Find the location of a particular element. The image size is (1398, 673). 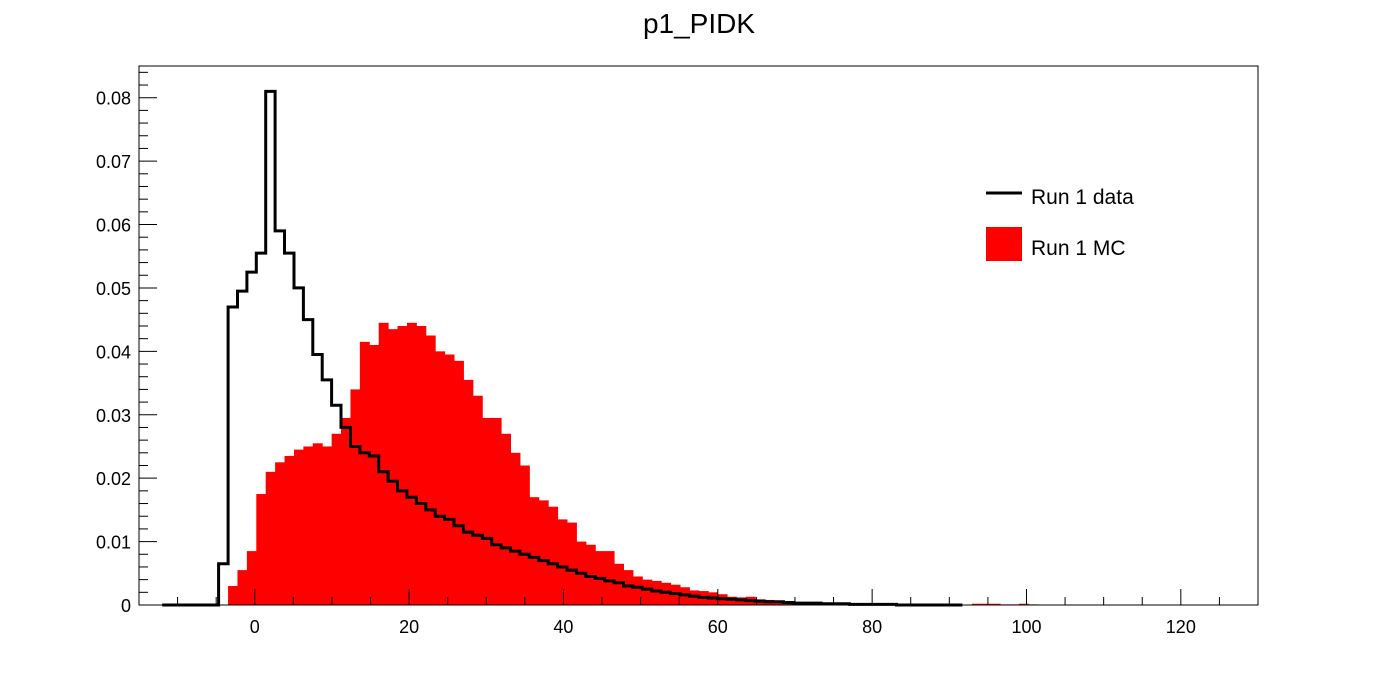

x-tick-label: 80 is located at coordinates (872, 627).